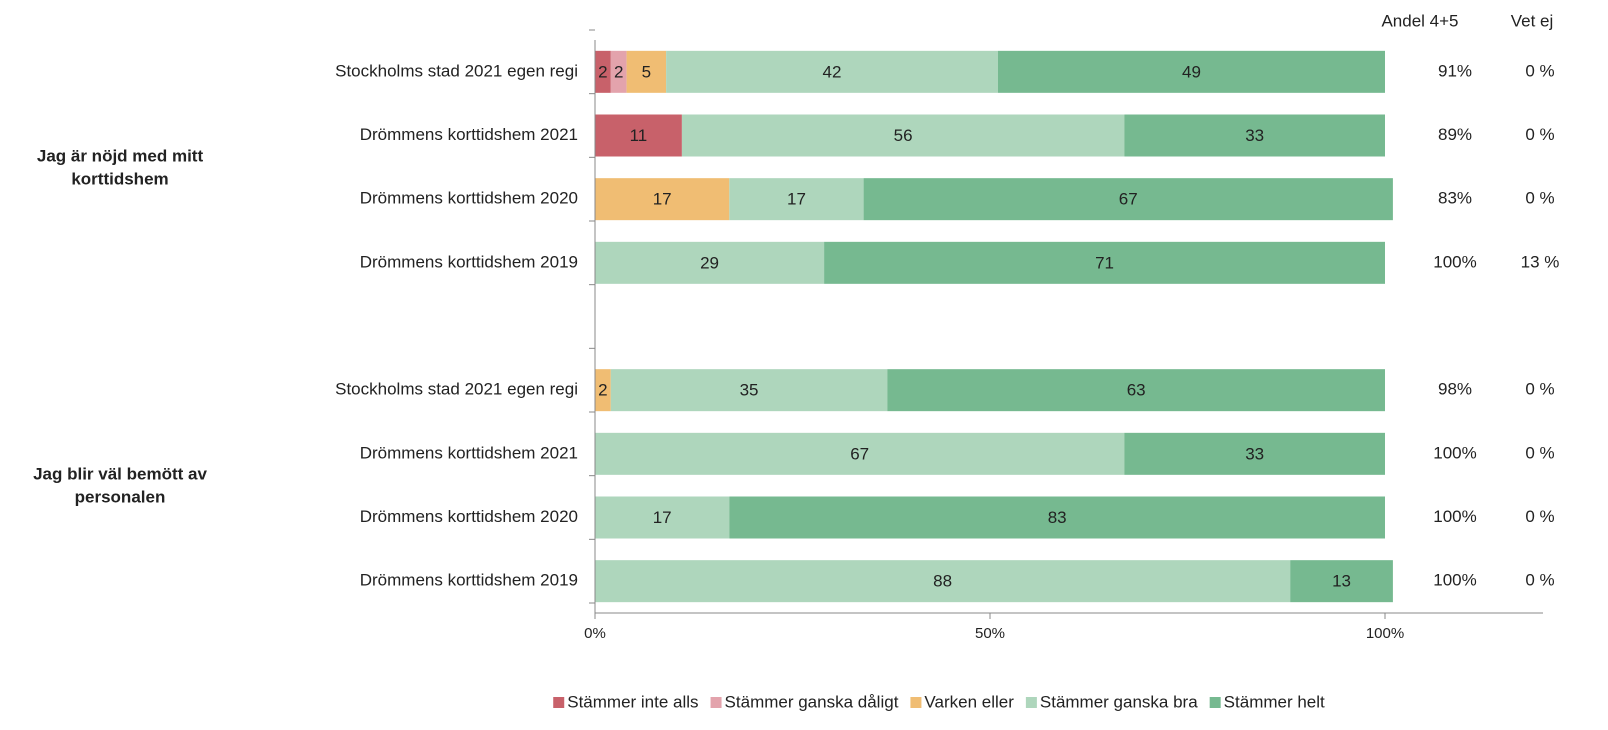 This screenshot has height=730, width=1608. I want to click on data-label: 13, so click(1341, 581).